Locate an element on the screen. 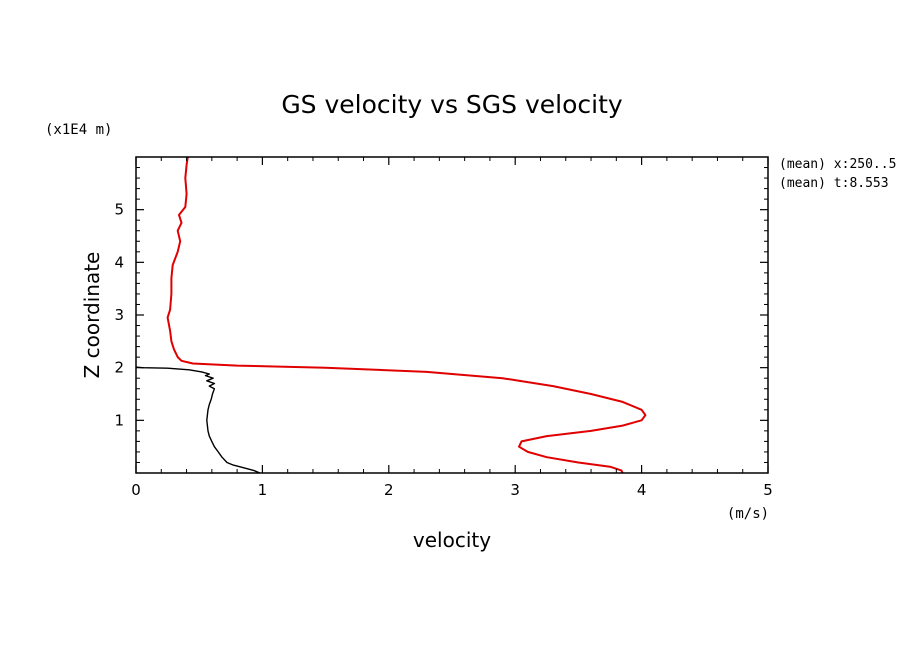 The width and height of the screenshot is (904, 654). y-axis-label: Z coordinate is located at coordinates (92, 315).